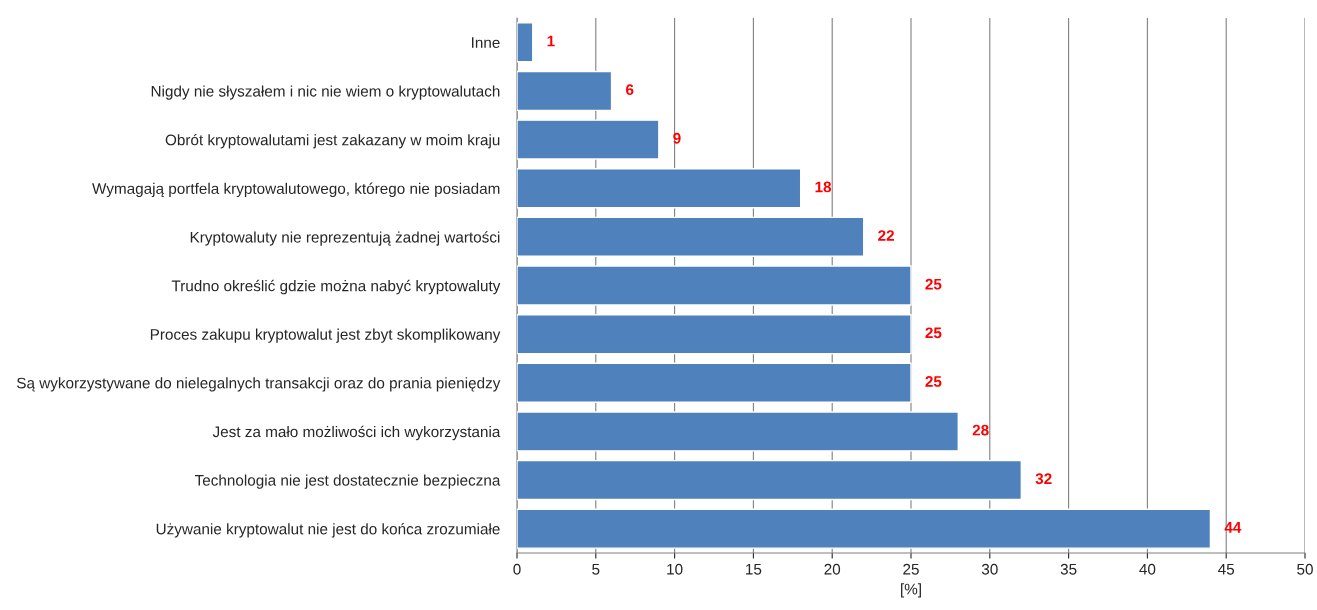 Image resolution: width=1317 pixels, height=610 pixels. What do you see at coordinates (1043, 479) in the screenshot?
I see `data-label: 32` at bounding box center [1043, 479].